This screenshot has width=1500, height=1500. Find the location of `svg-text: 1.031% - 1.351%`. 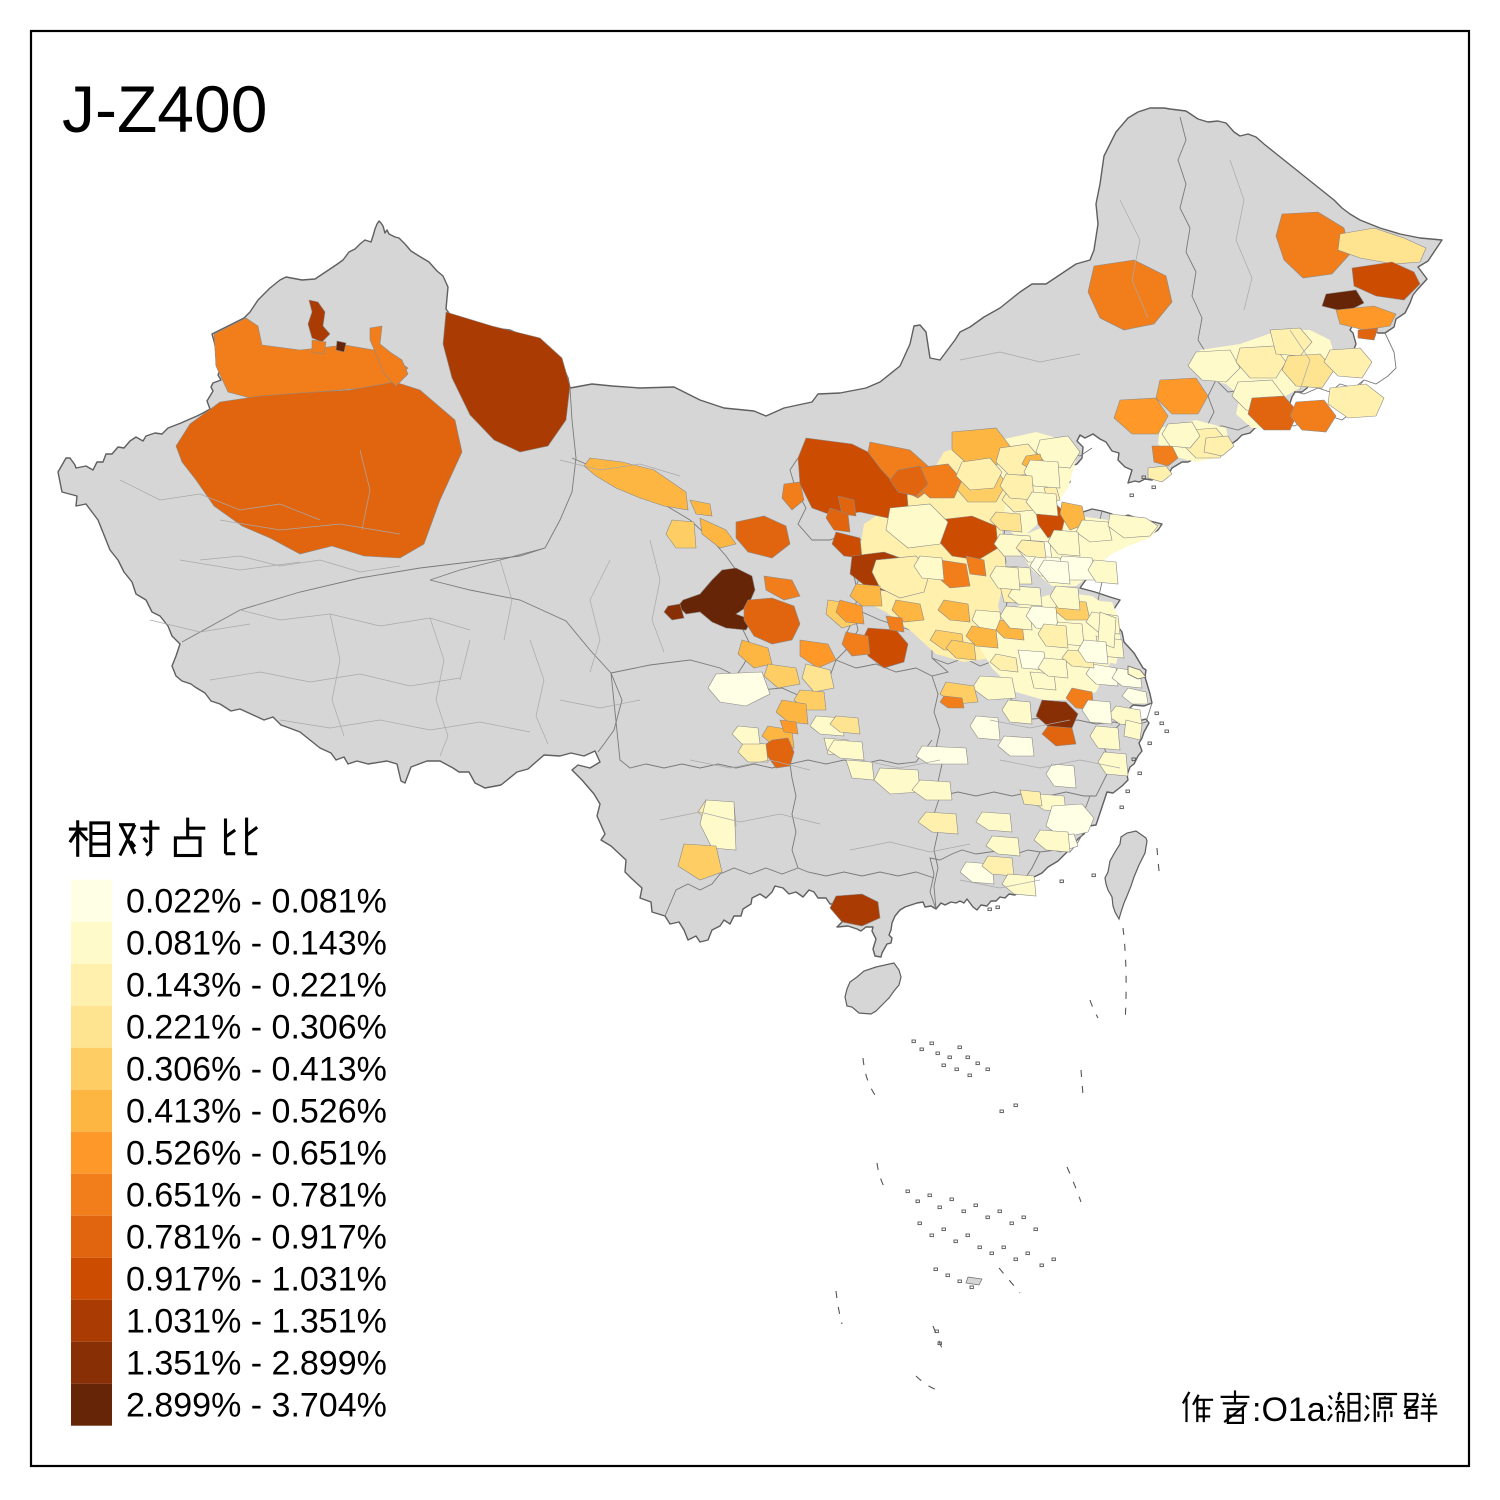

svg-text: 1.031% - 1.351% is located at coordinates (256, 1322).